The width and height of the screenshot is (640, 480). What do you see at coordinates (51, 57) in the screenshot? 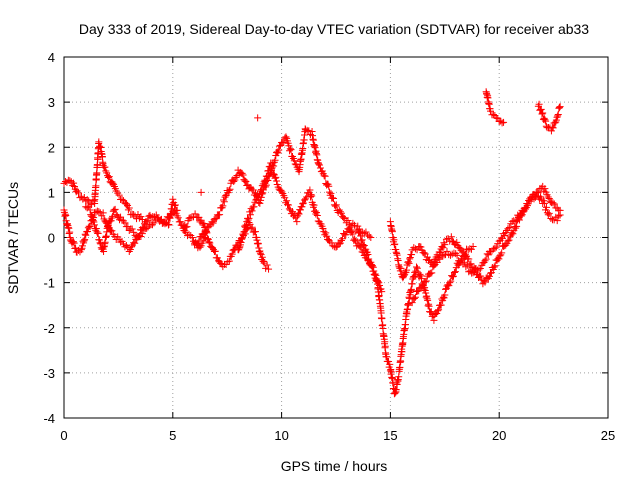
I see `y-tick-label: 4` at bounding box center [51, 57].